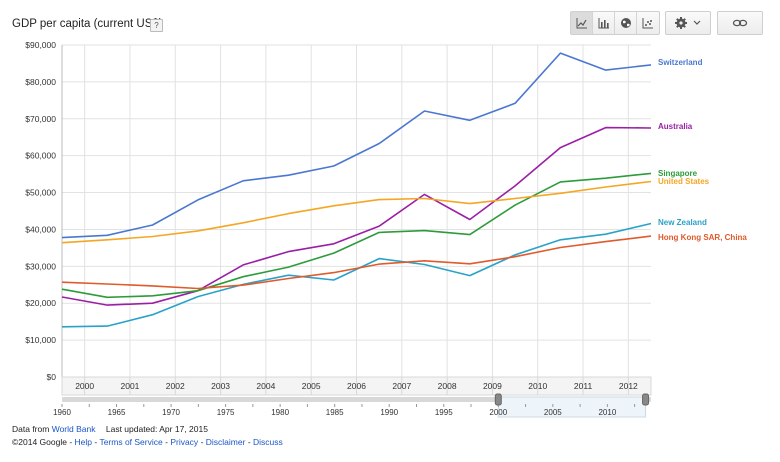 The width and height of the screenshot is (780, 462). I want to click on x-tick-label: 2003, so click(220, 386).